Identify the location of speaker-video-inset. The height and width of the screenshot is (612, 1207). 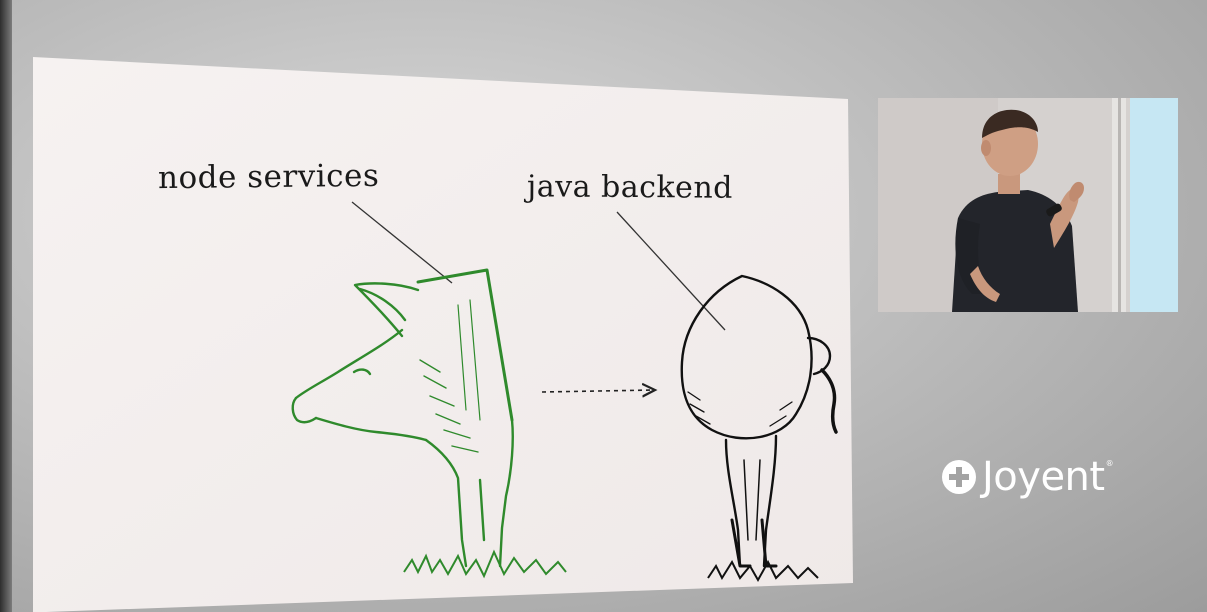
(1028, 205).